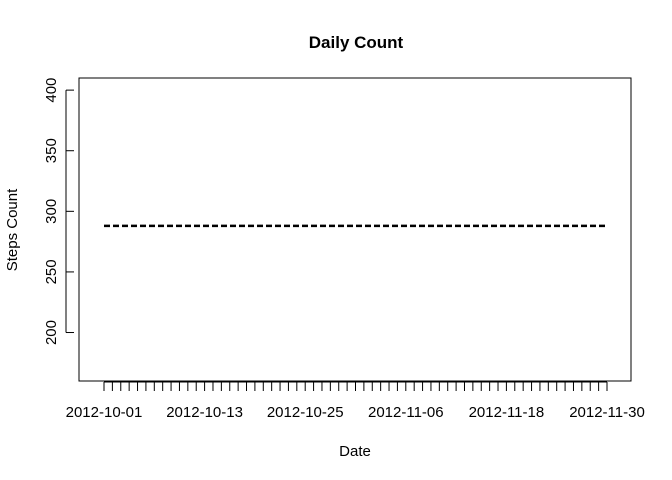  What do you see at coordinates (406, 412) in the screenshot?
I see `x-tick-label: 2012-11-06` at bounding box center [406, 412].